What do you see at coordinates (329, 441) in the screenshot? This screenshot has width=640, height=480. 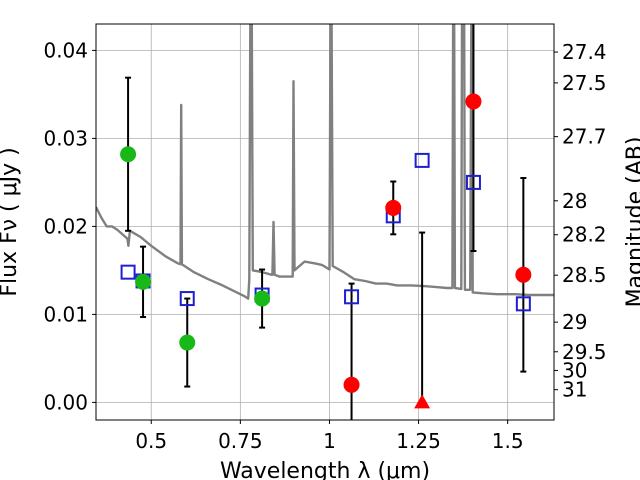 I see `x-tick-label: 1` at bounding box center [329, 441].